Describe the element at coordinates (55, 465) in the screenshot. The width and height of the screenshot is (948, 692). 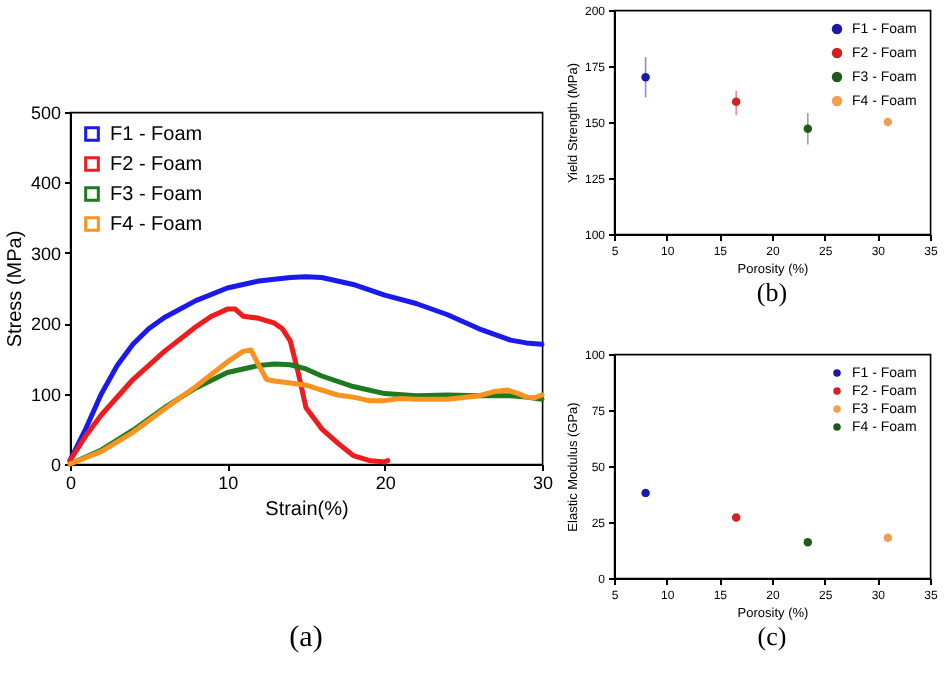
I see `y-tick-label: 0` at that location.